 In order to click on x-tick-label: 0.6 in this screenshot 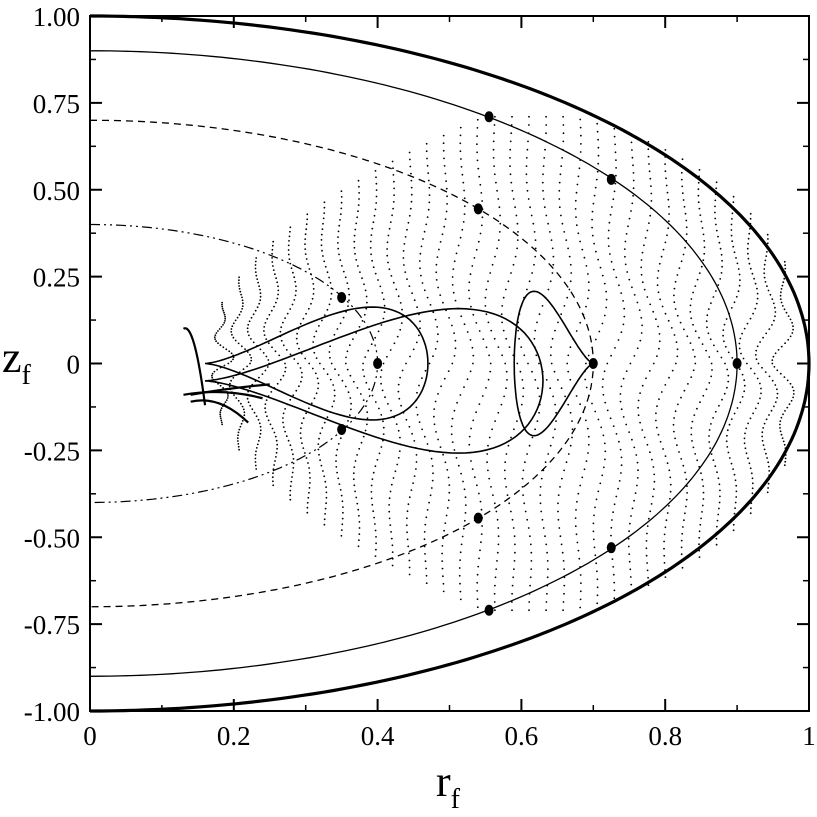, I will do `click(522, 736)`.